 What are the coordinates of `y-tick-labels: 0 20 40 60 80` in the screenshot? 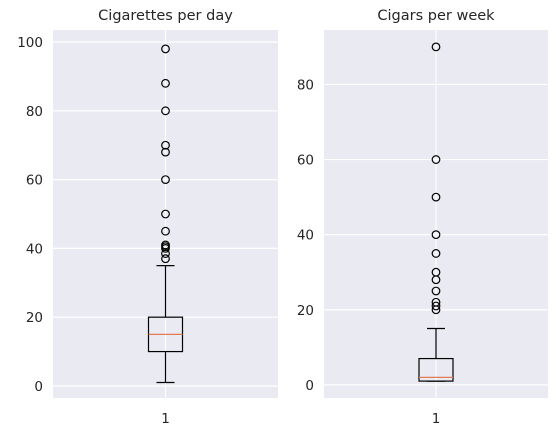 It's located at (305, 235).